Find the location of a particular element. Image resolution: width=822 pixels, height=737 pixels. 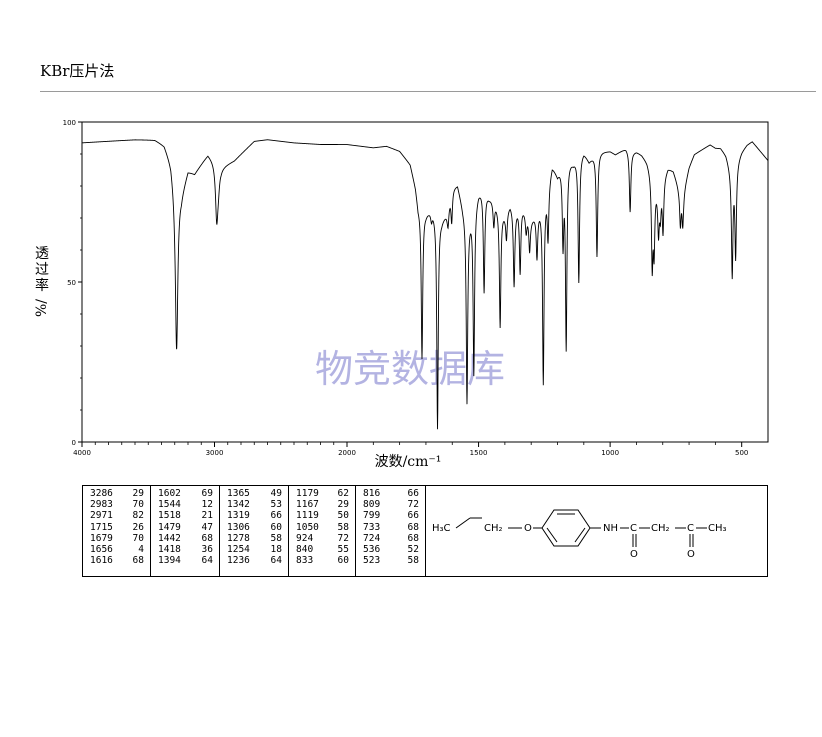

peak-wavenumber: 1119 is located at coordinates (307, 516).